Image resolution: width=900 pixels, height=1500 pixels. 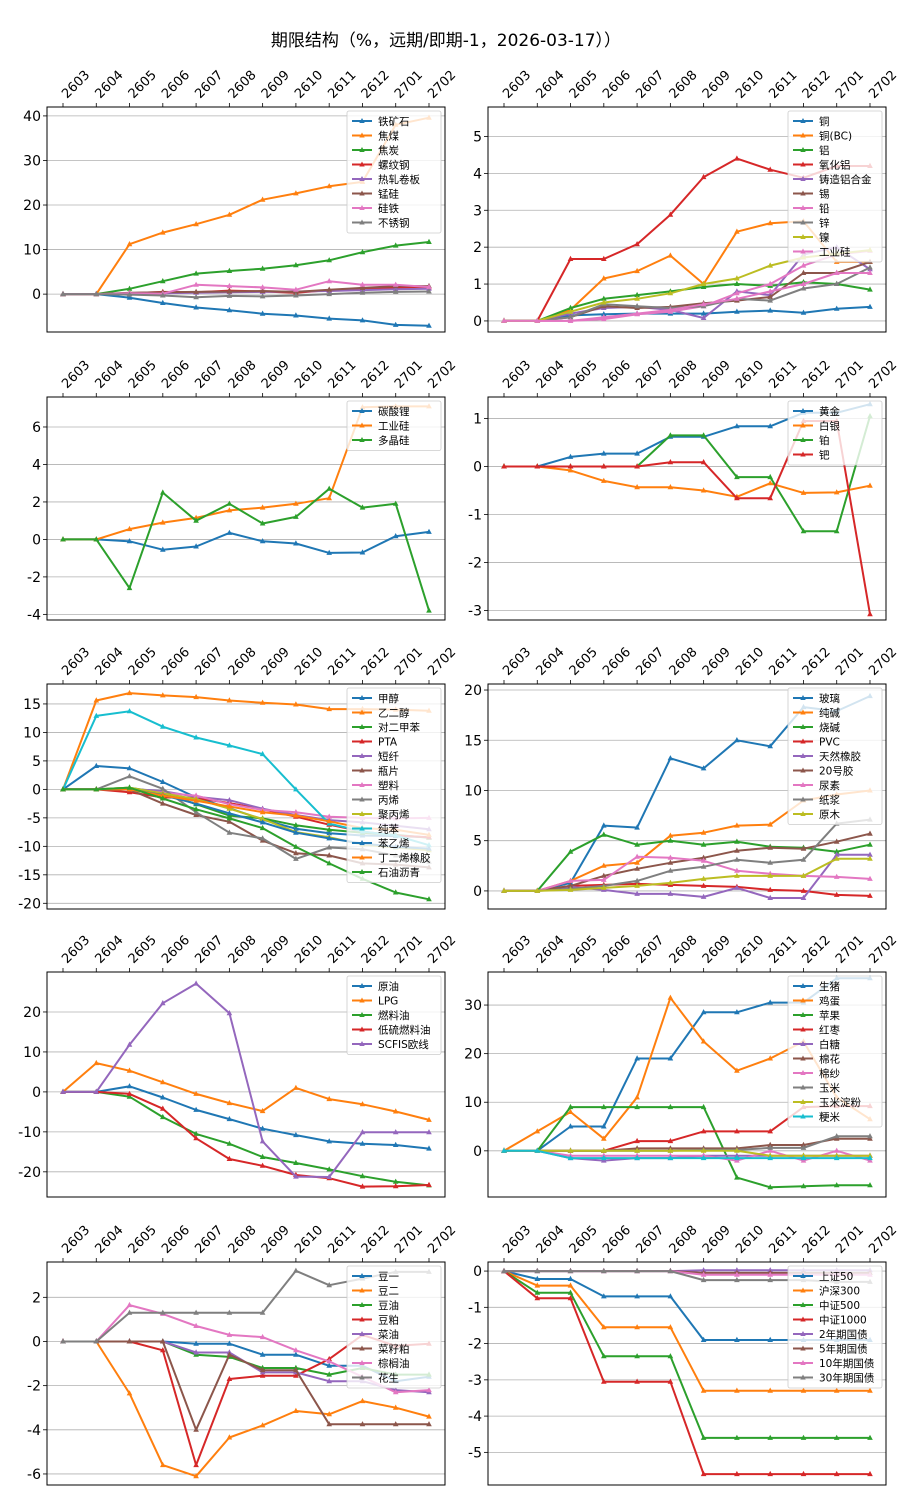 What do you see at coordinates (687, 1373) in the screenshot?
I see `axes-frame` at bounding box center [687, 1373].